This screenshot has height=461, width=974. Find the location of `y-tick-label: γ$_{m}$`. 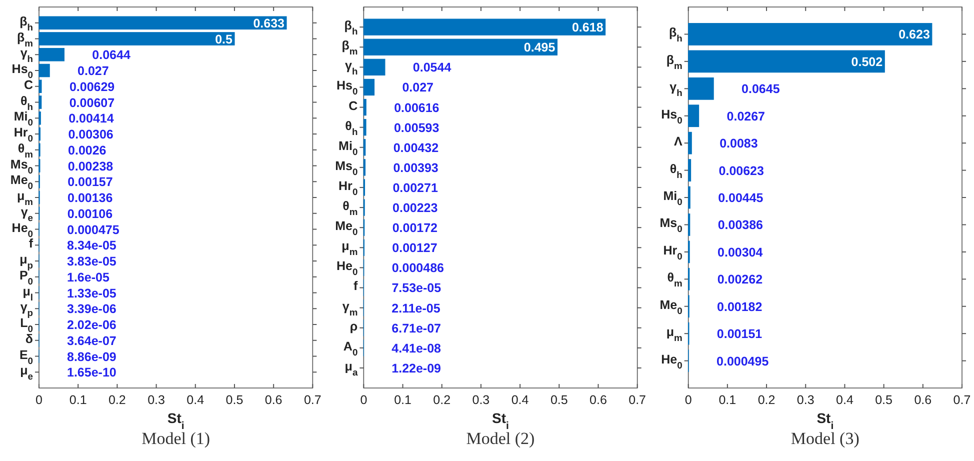

y-tick-label: γ$_{m}$ is located at coordinates (350, 308).